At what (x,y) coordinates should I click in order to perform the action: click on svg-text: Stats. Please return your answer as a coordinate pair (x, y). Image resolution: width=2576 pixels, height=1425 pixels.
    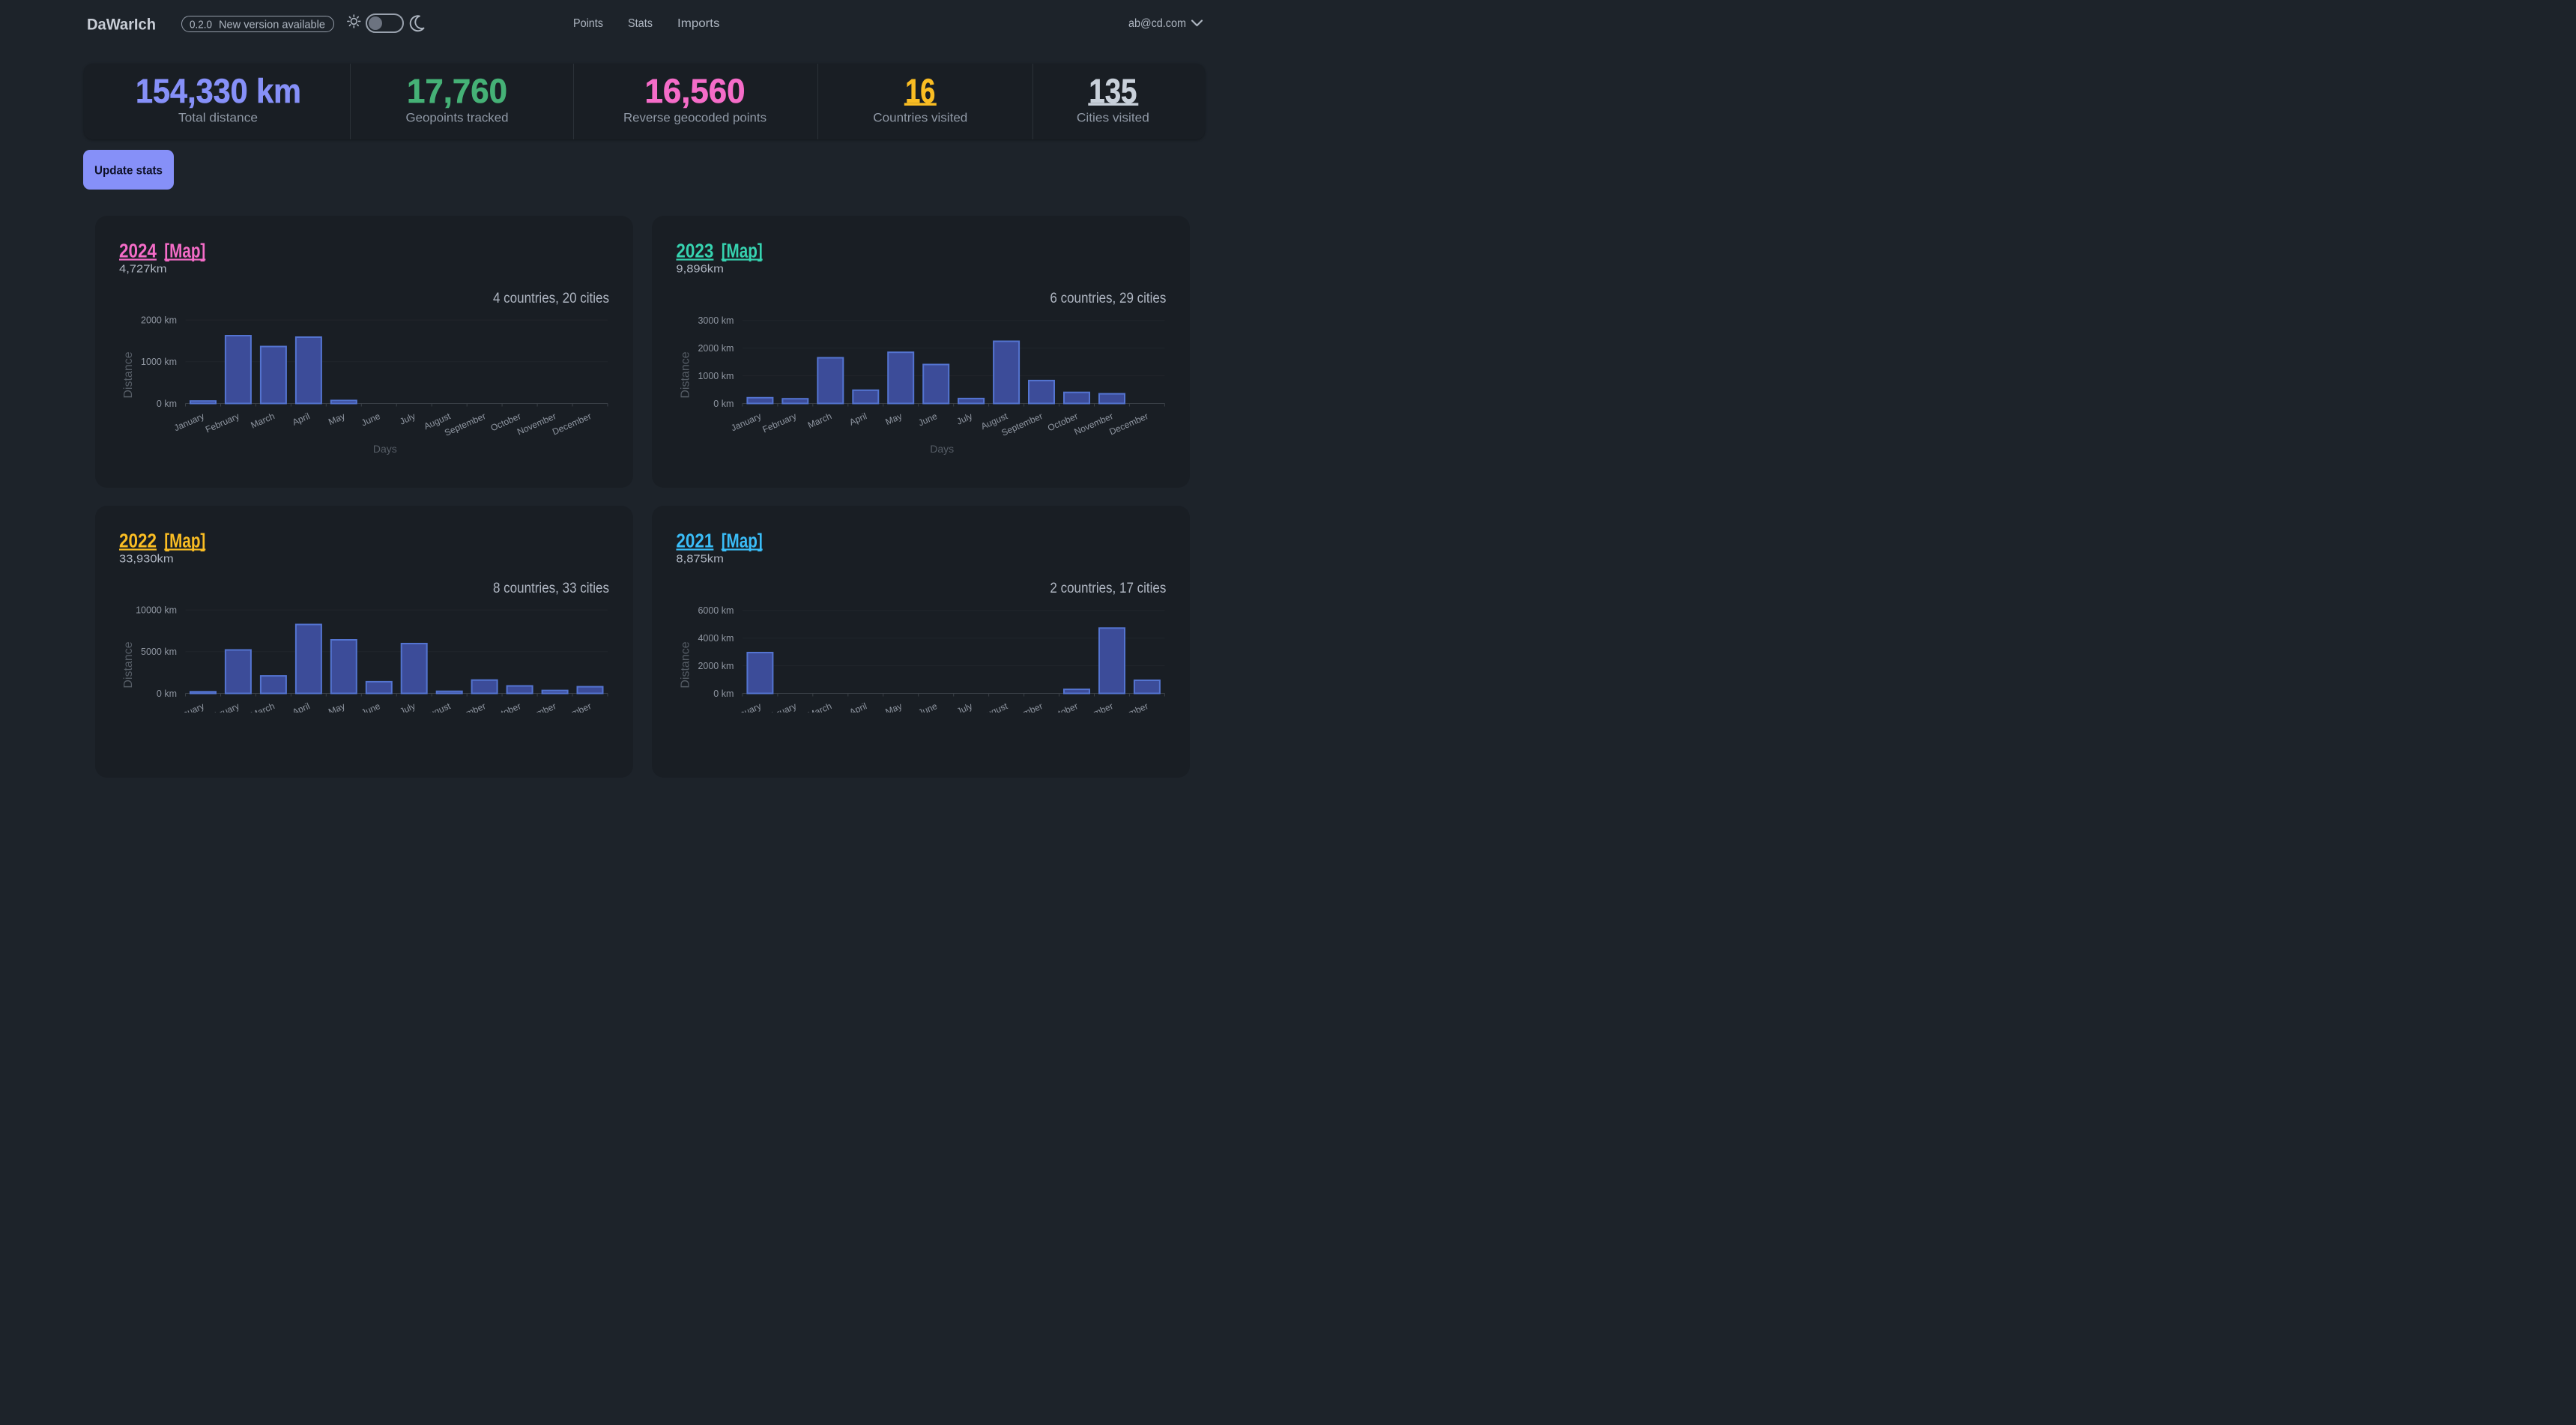
    Looking at the image, I should click on (640, 23).